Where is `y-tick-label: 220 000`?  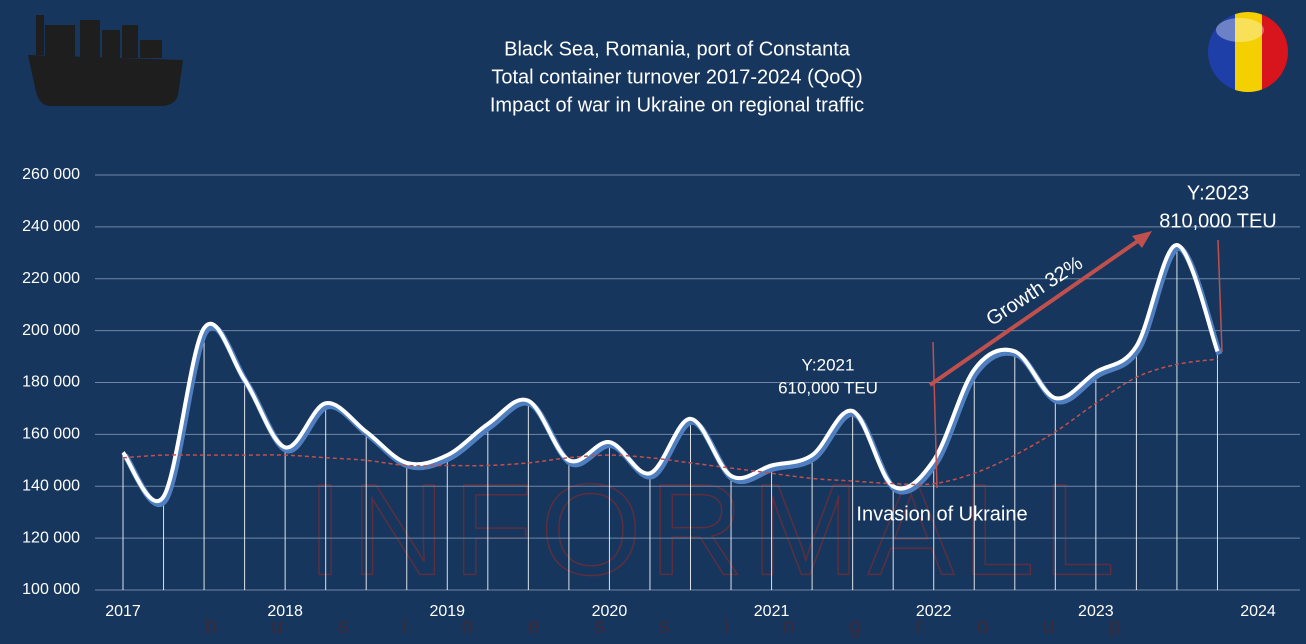 y-tick-label: 220 000 is located at coordinates (51, 278).